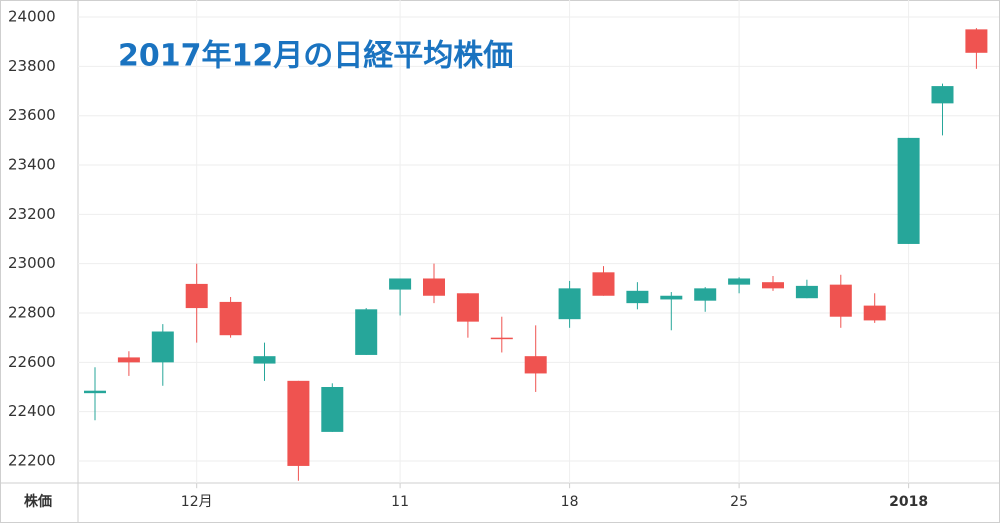 The height and width of the screenshot is (528, 1000). I want to click on y-tick-label: 22600, so click(32, 362).